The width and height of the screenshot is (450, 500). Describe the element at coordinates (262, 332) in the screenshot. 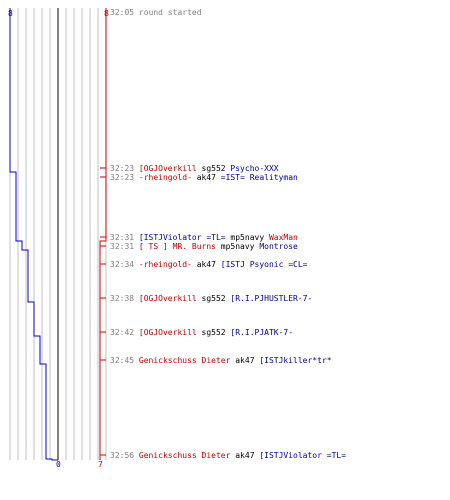

I see `victim-name: [R.I.PJATK-7-` at that location.